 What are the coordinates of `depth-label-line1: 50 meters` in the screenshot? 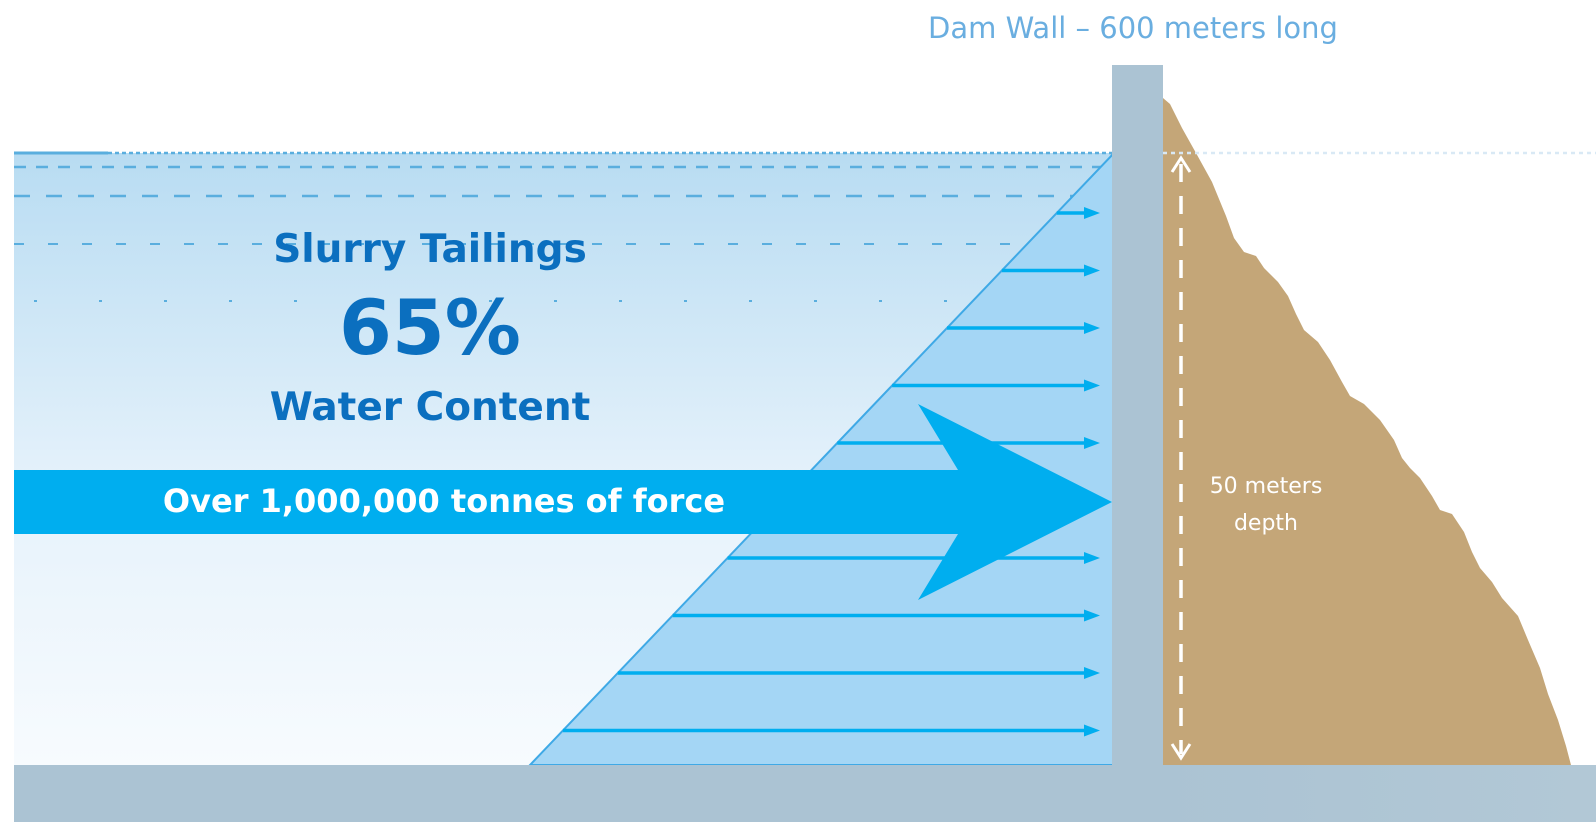 It's located at (1266, 486).